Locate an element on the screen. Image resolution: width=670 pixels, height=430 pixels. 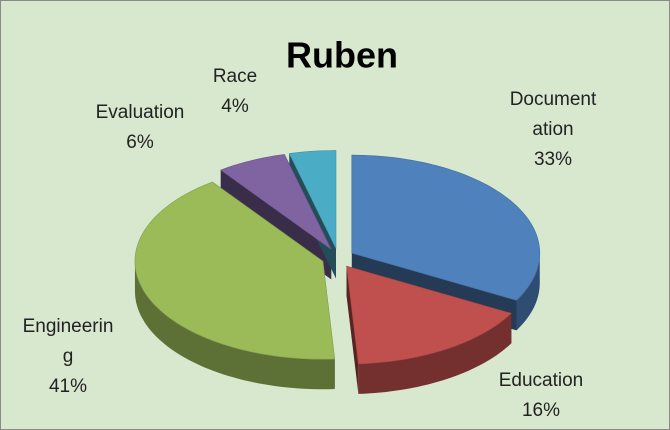
slice-value-label: 6% is located at coordinates (140, 142).